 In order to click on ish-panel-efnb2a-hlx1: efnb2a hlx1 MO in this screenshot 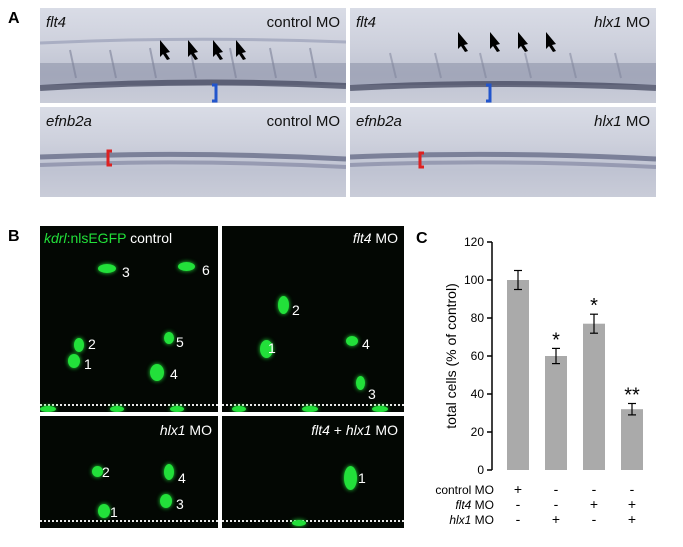, I will do `click(503, 152)`.